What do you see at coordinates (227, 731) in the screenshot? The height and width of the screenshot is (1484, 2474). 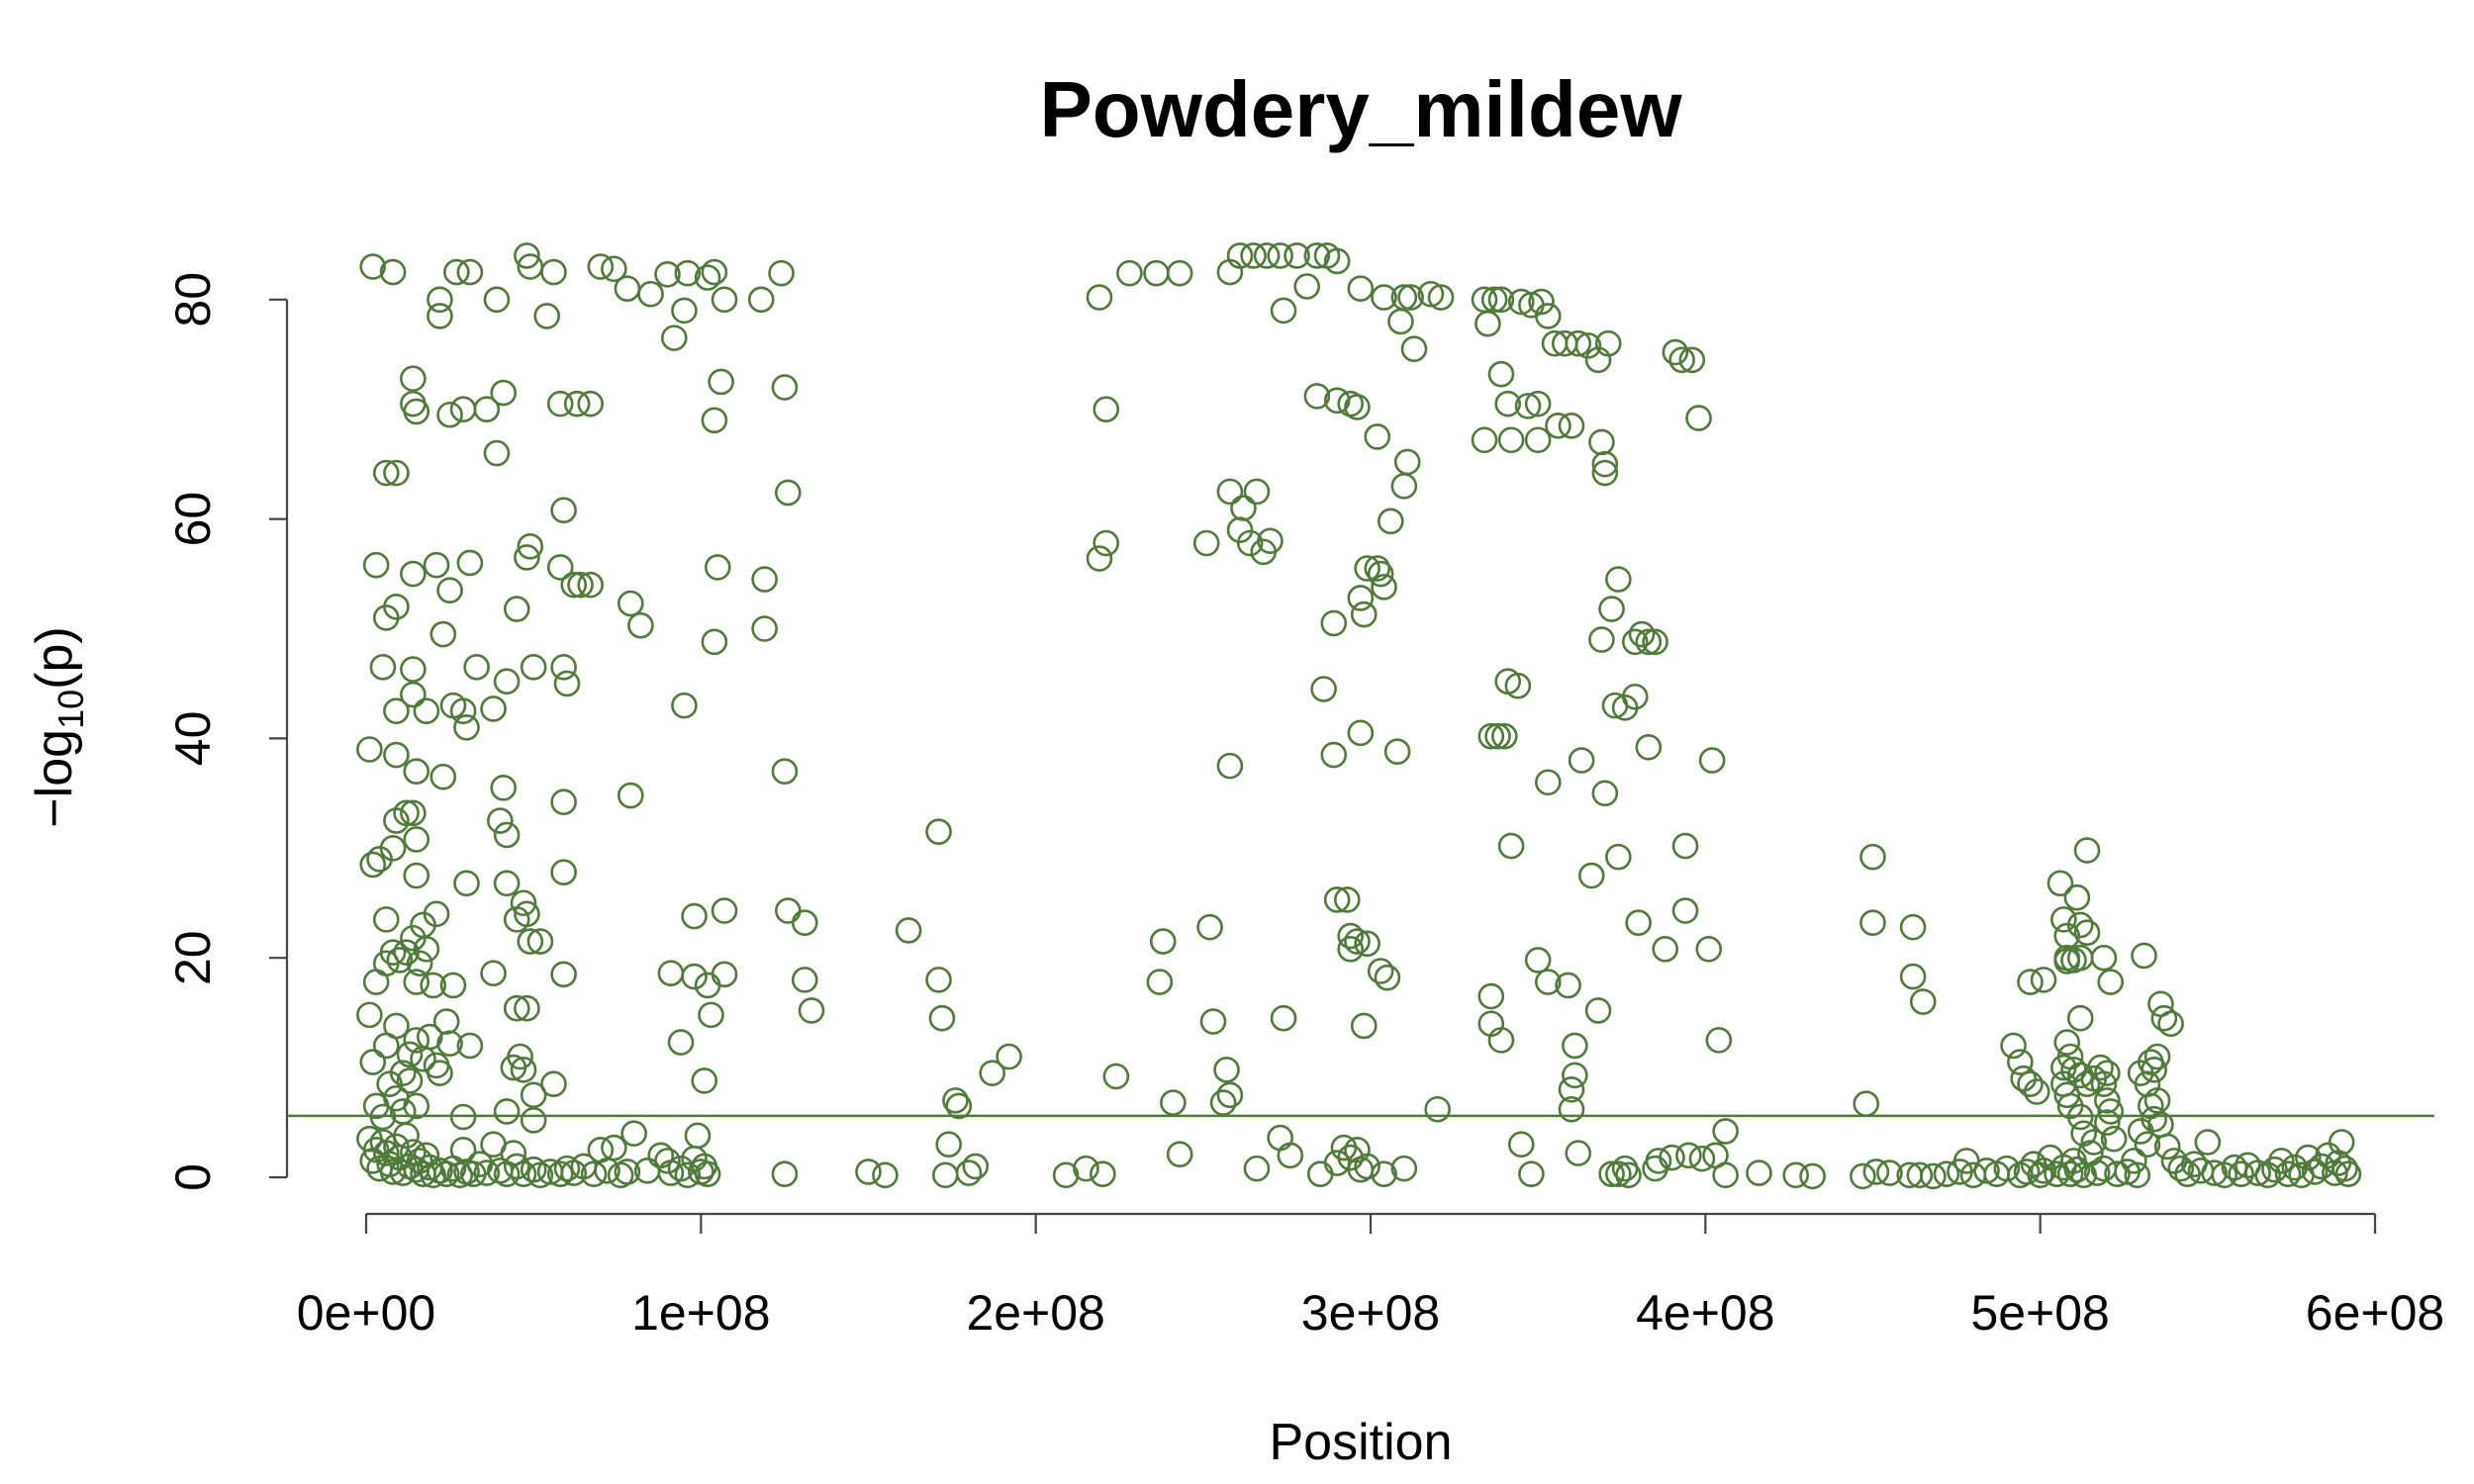 I see `y-axis: 0 20 40 60 80` at bounding box center [227, 731].